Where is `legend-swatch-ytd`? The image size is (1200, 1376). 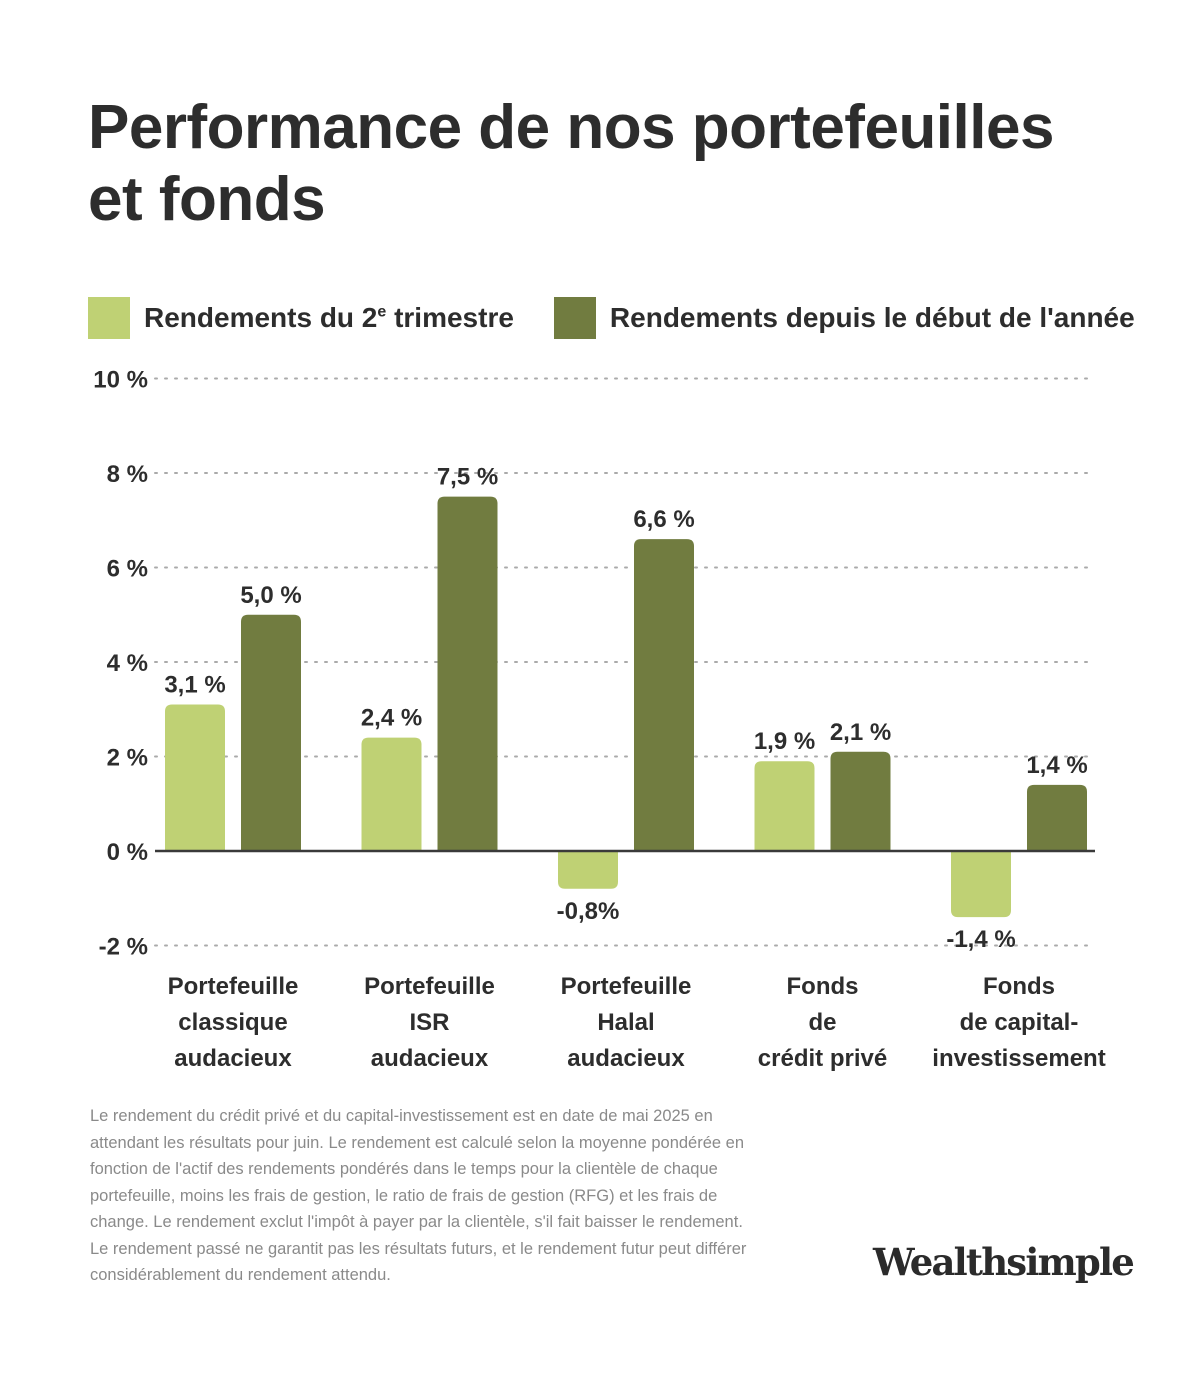
legend-swatch-ytd is located at coordinates (574, 318).